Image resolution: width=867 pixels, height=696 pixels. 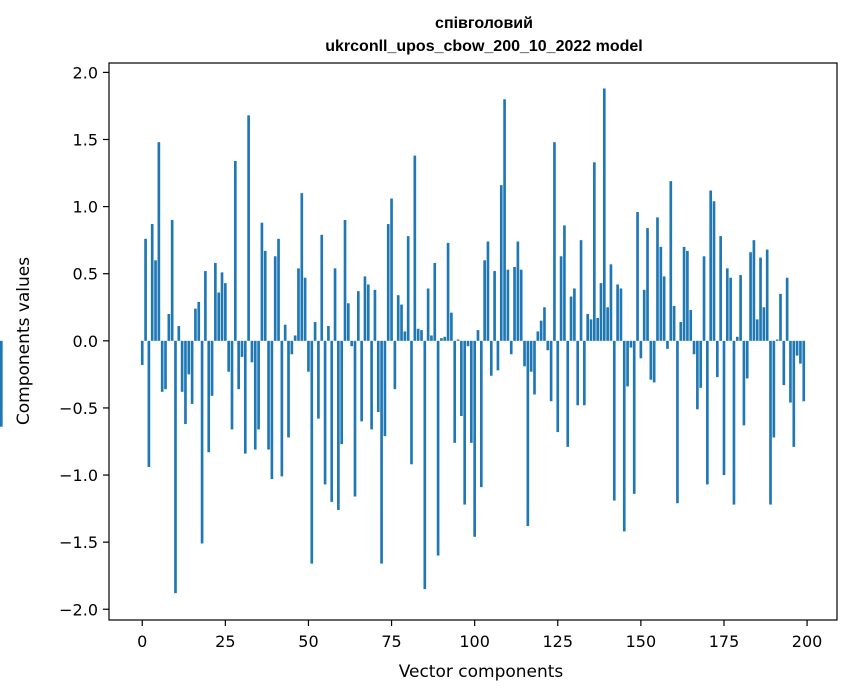 What do you see at coordinates (85, 274) in the screenshot?
I see `y-tick-label: 0.5` at bounding box center [85, 274].